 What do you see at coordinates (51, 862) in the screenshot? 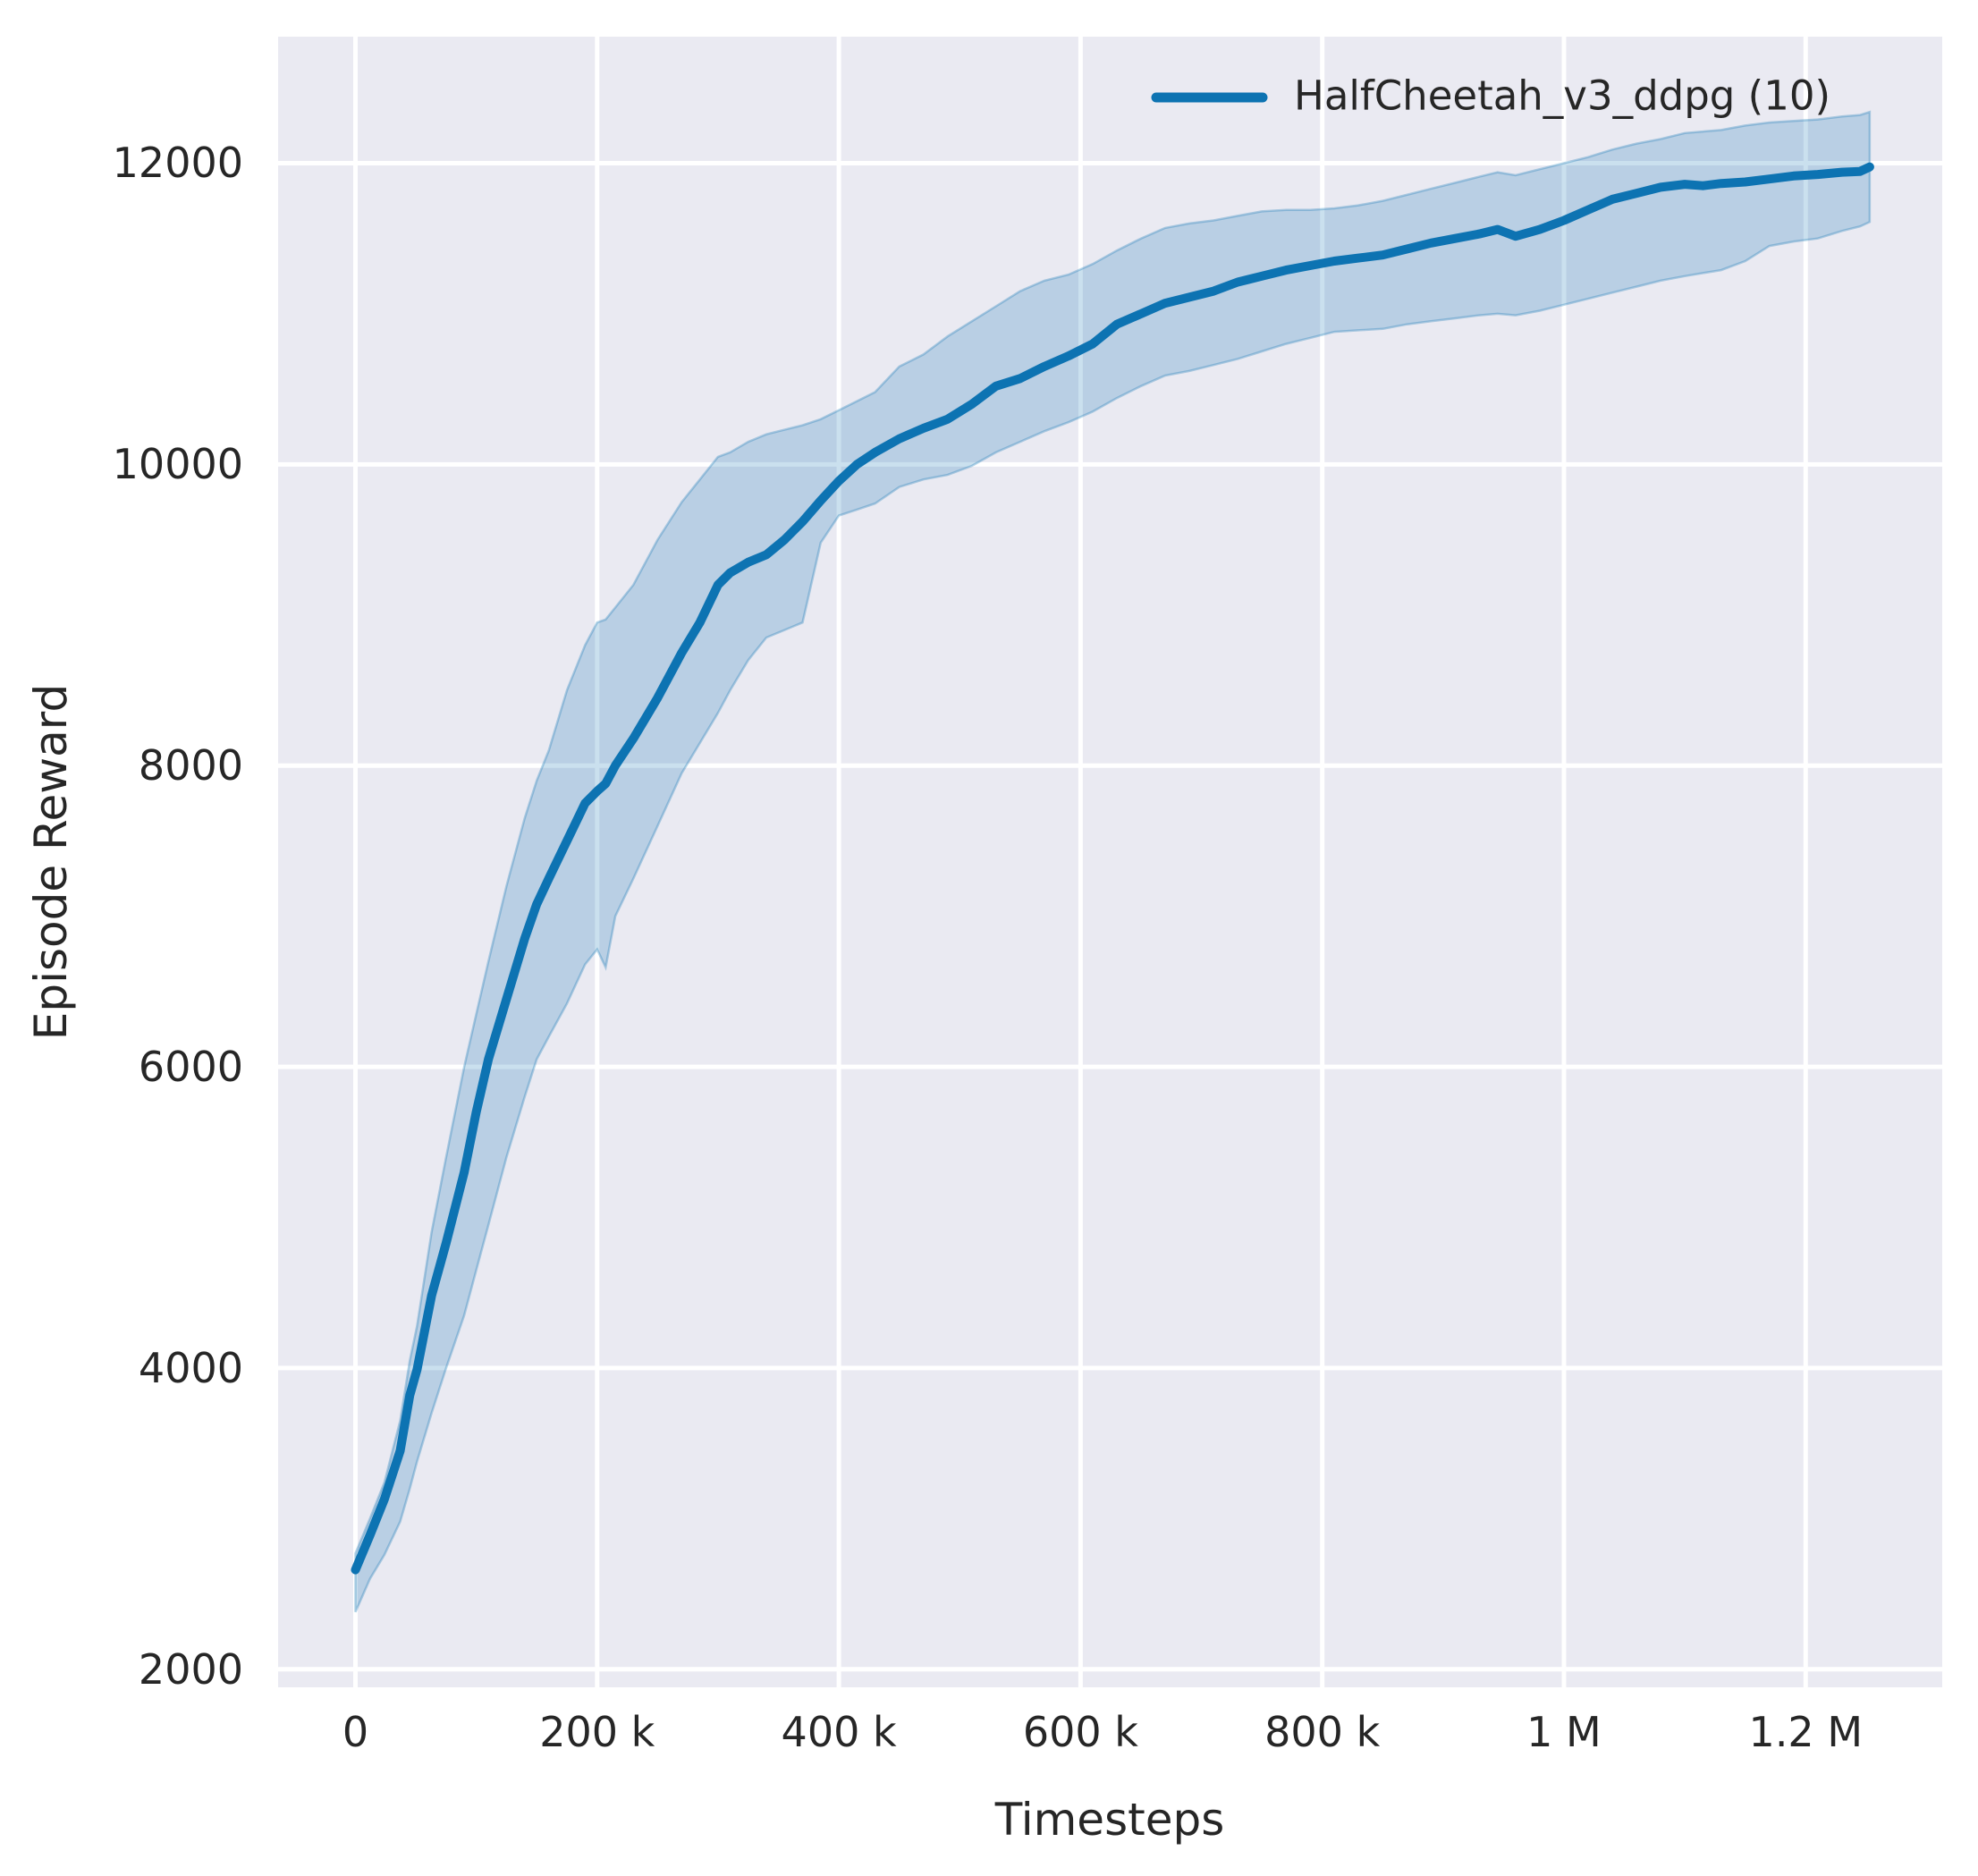
I see `y-axis-label: Episode Reward` at bounding box center [51, 862].